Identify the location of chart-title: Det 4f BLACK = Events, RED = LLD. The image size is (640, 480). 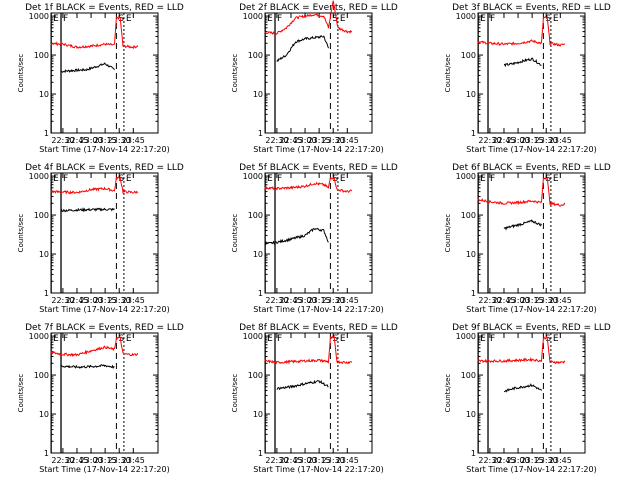
(104, 168).